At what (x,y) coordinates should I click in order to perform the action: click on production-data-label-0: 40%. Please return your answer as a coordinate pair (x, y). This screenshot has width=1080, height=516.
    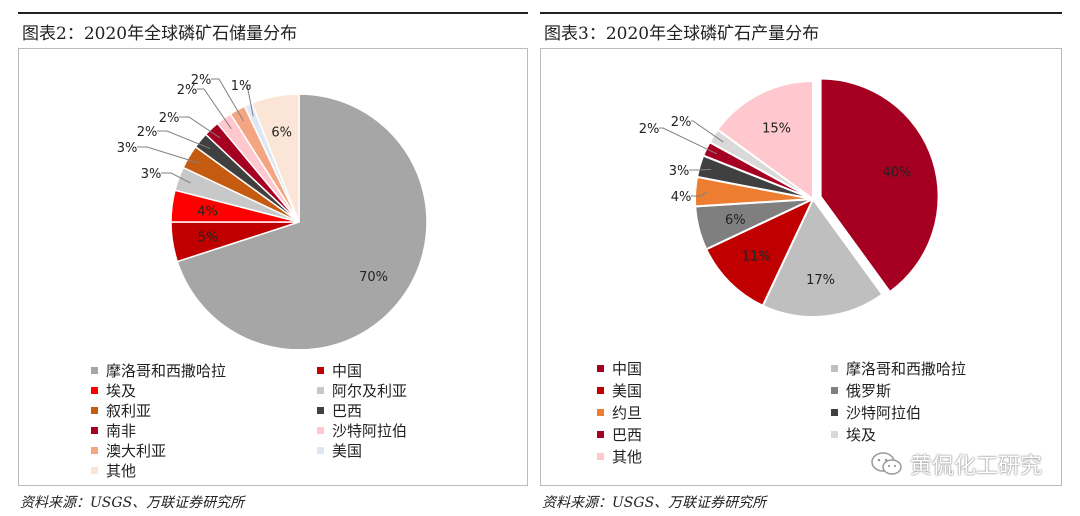
    Looking at the image, I should click on (896, 173).